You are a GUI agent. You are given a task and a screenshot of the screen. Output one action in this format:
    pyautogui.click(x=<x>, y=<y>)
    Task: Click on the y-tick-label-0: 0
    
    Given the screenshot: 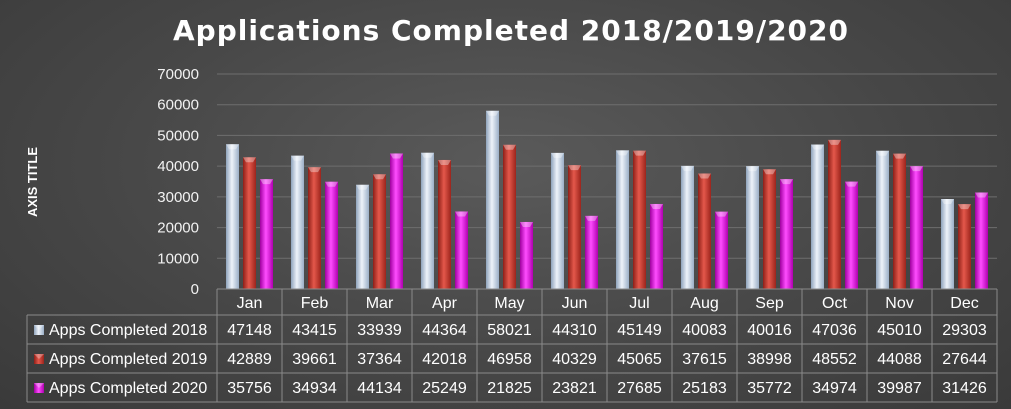 What is the action you would take?
    pyautogui.click(x=195, y=289)
    